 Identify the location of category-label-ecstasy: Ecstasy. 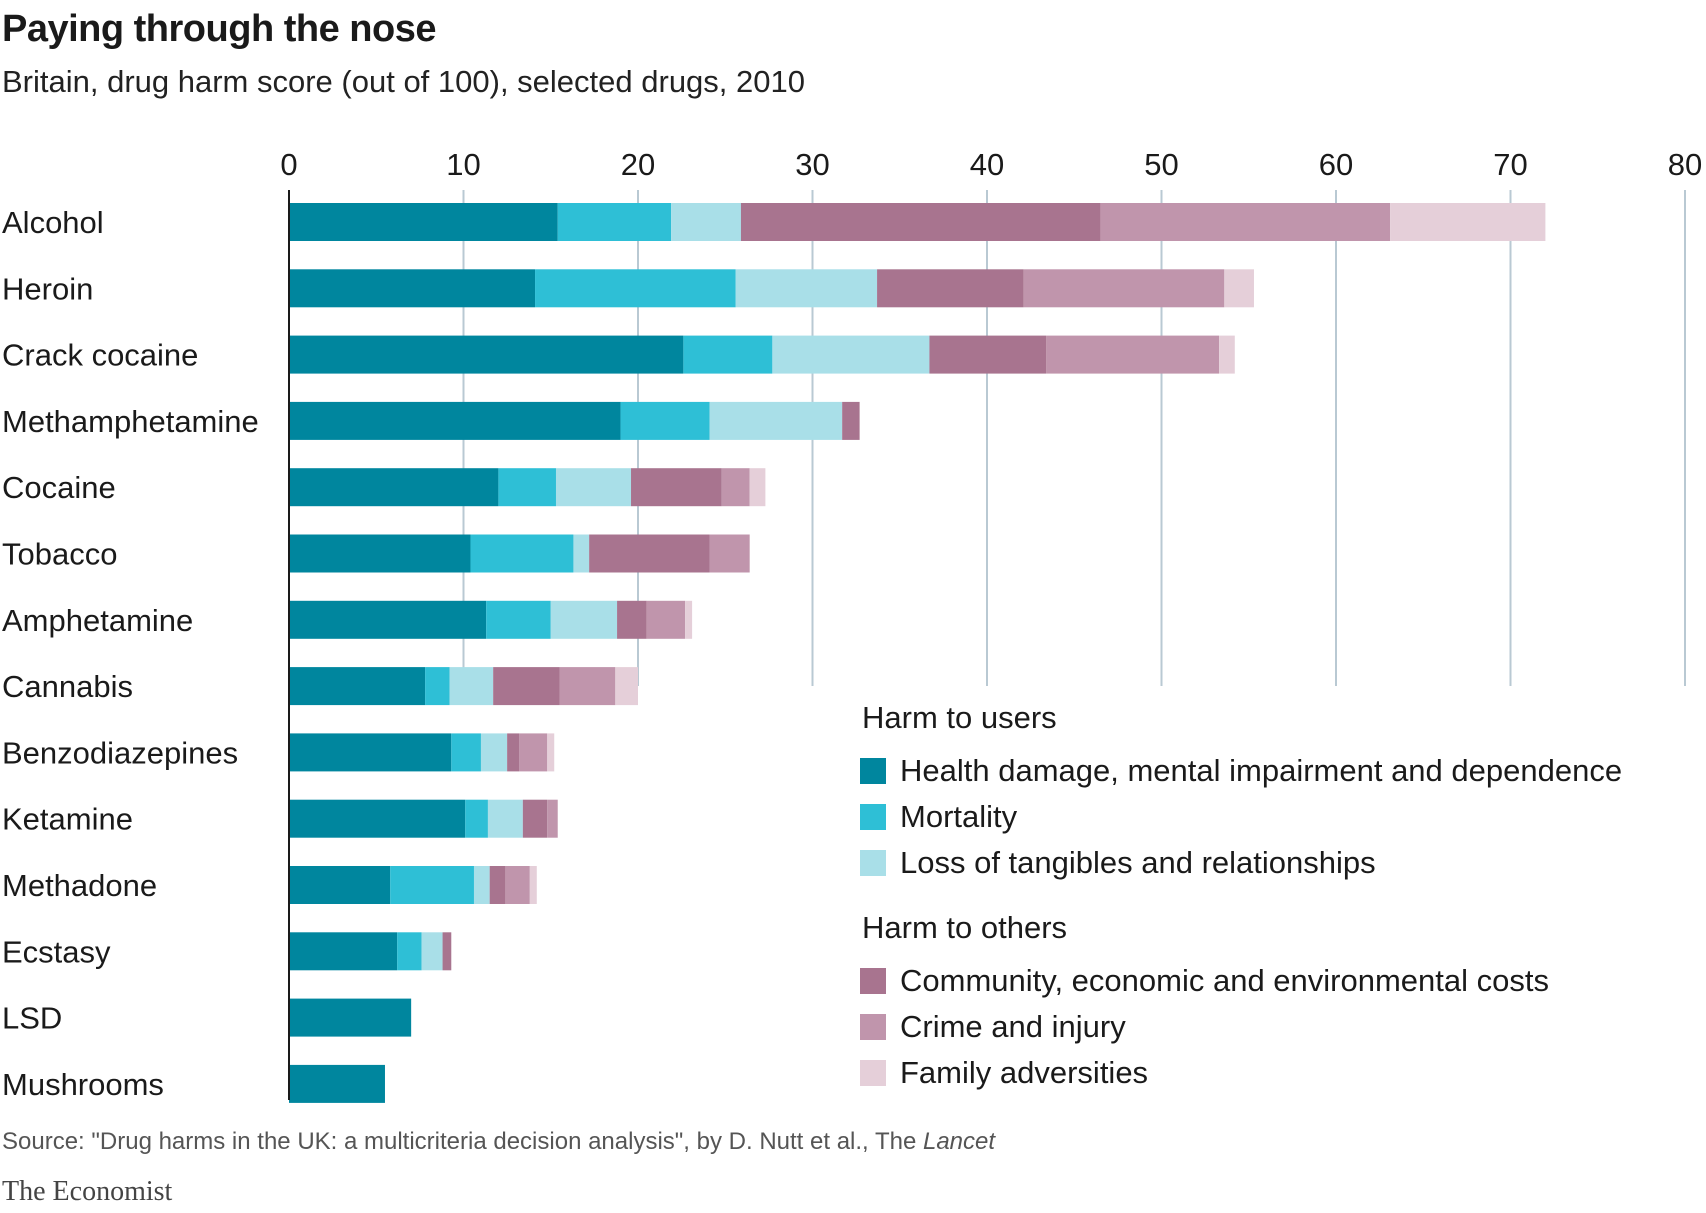
(56, 951).